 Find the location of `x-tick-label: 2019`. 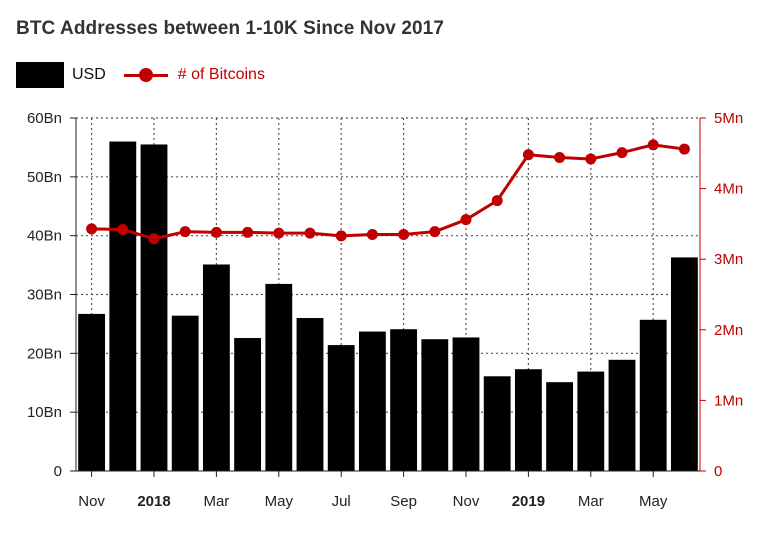

x-tick-label: 2019 is located at coordinates (528, 501).